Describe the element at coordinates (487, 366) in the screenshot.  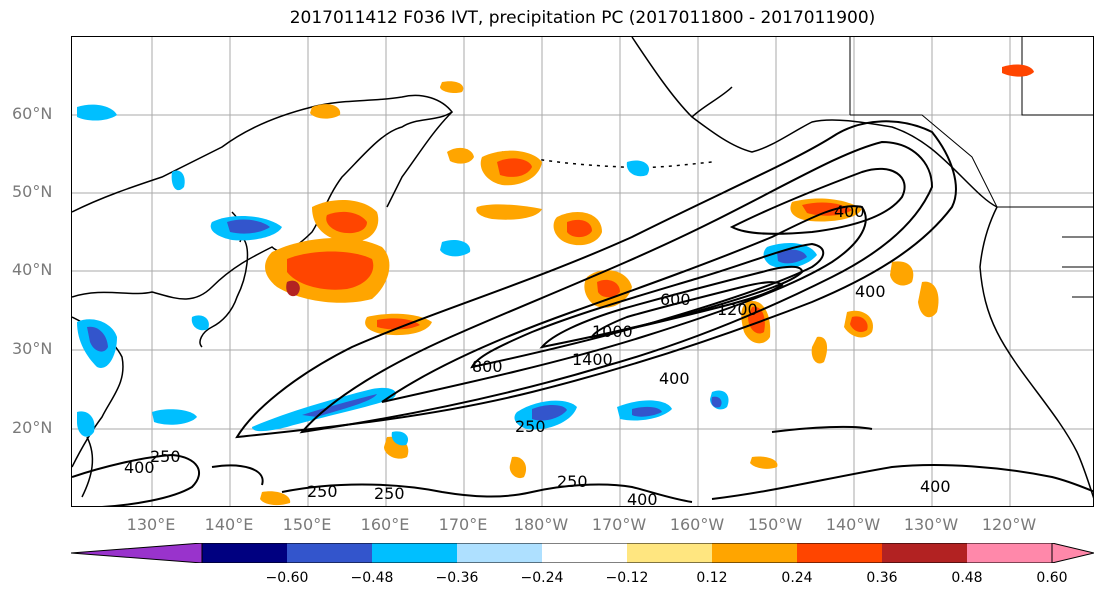
I see `contour-label: 800` at that location.